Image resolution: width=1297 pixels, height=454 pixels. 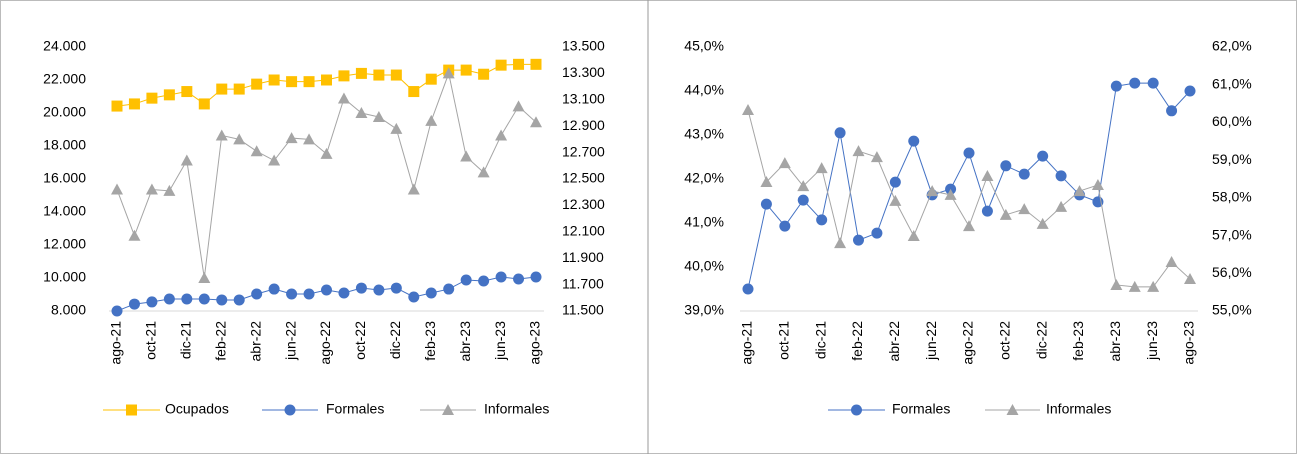 What do you see at coordinates (64, 277) in the screenshot?
I see `y-tick-label: 10.000` at bounding box center [64, 277].